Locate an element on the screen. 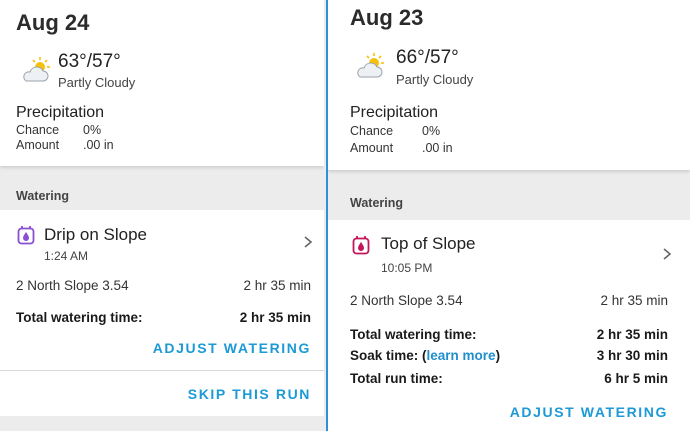  zone-row: Top of Slope 10:05 PM is located at coordinates (509, 252).